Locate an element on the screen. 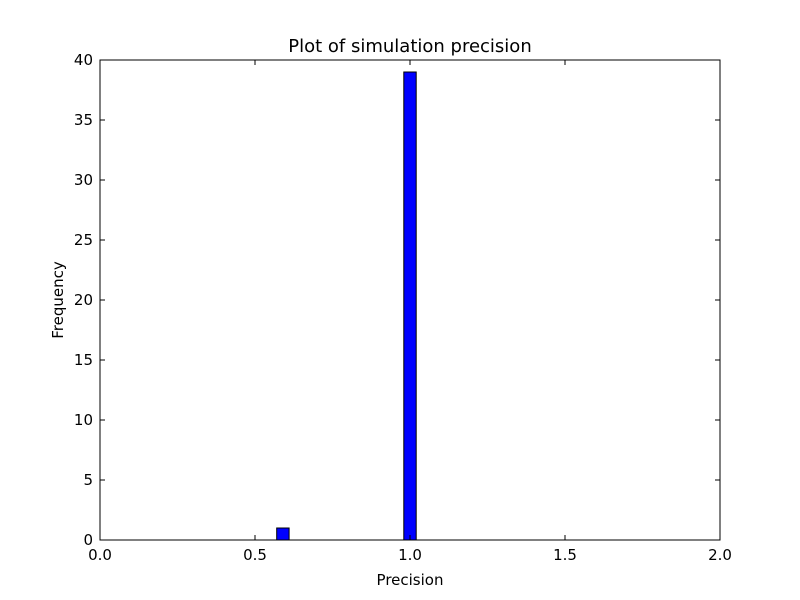 Image resolution: width=800 pixels, height=600 pixels. y-tick-label-5: 25 is located at coordinates (83, 240).